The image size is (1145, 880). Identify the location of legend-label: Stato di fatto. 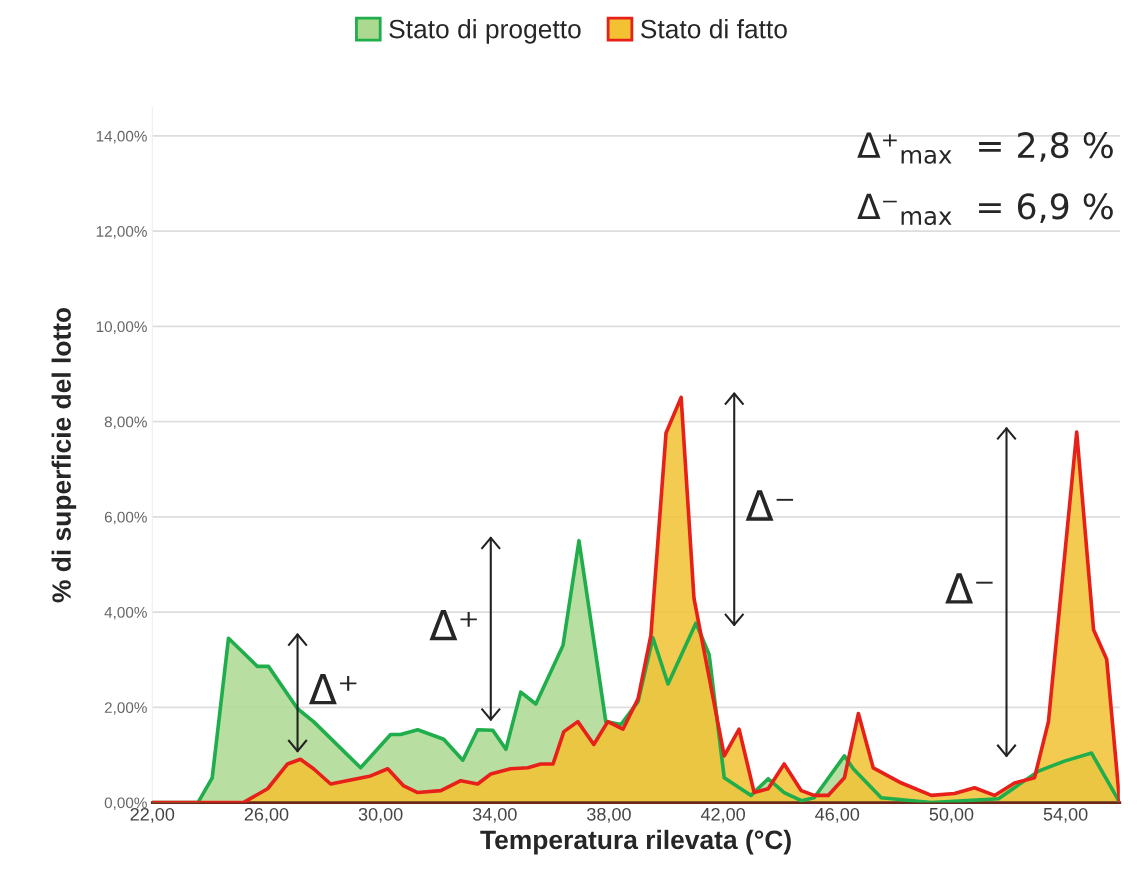
(713, 29).